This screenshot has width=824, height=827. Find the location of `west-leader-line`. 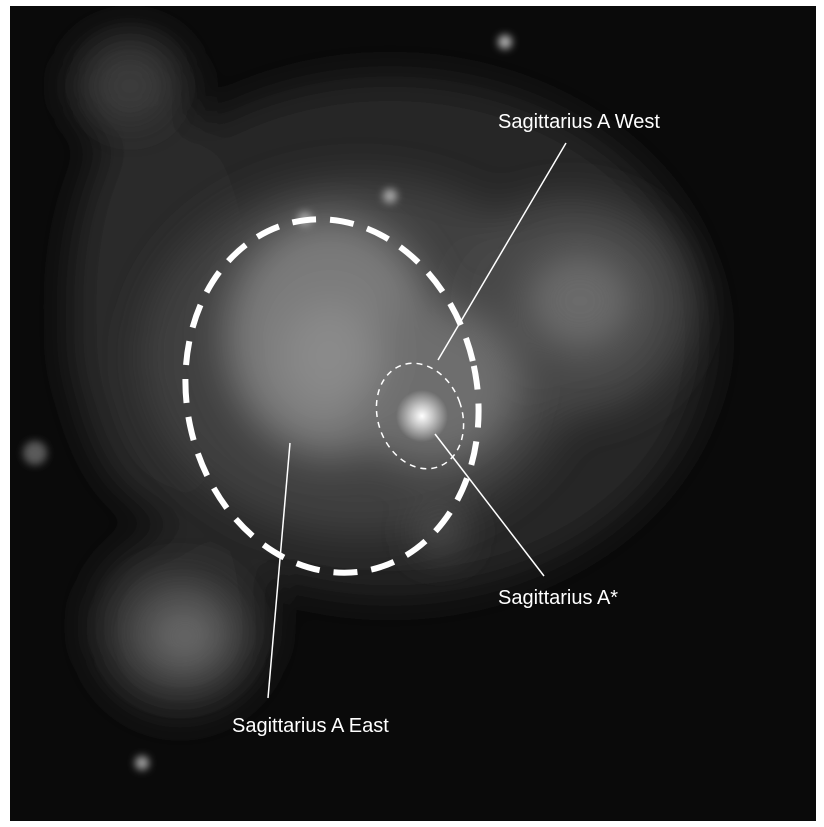

west-leader-line is located at coordinates (502, 251).